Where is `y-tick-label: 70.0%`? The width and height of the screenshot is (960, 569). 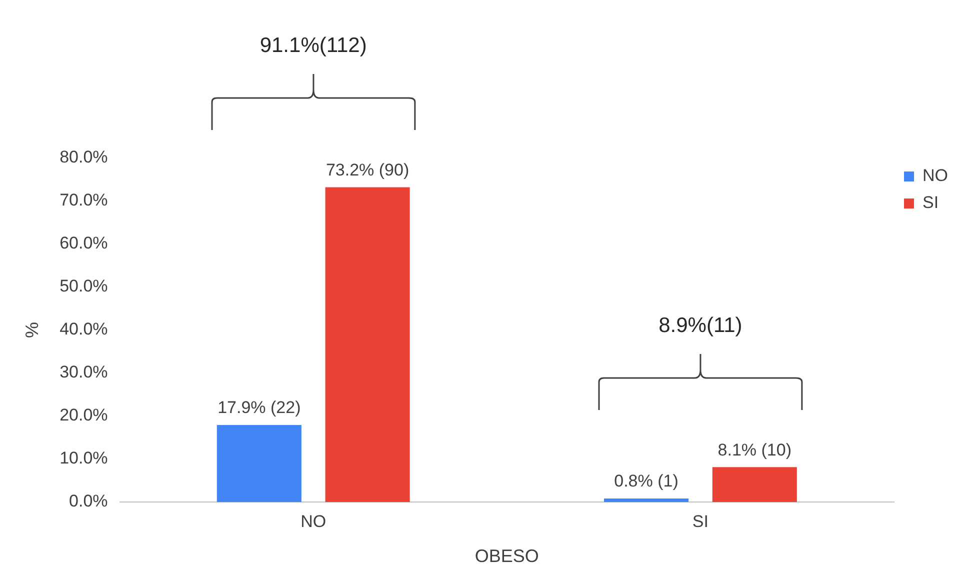 y-tick-label: 70.0% is located at coordinates (84, 200).